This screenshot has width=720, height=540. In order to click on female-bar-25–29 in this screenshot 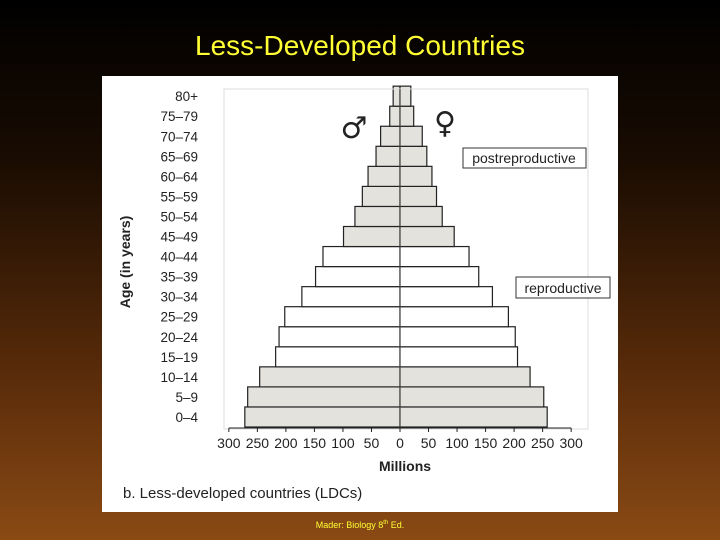, I will do `click(454, 317)`.